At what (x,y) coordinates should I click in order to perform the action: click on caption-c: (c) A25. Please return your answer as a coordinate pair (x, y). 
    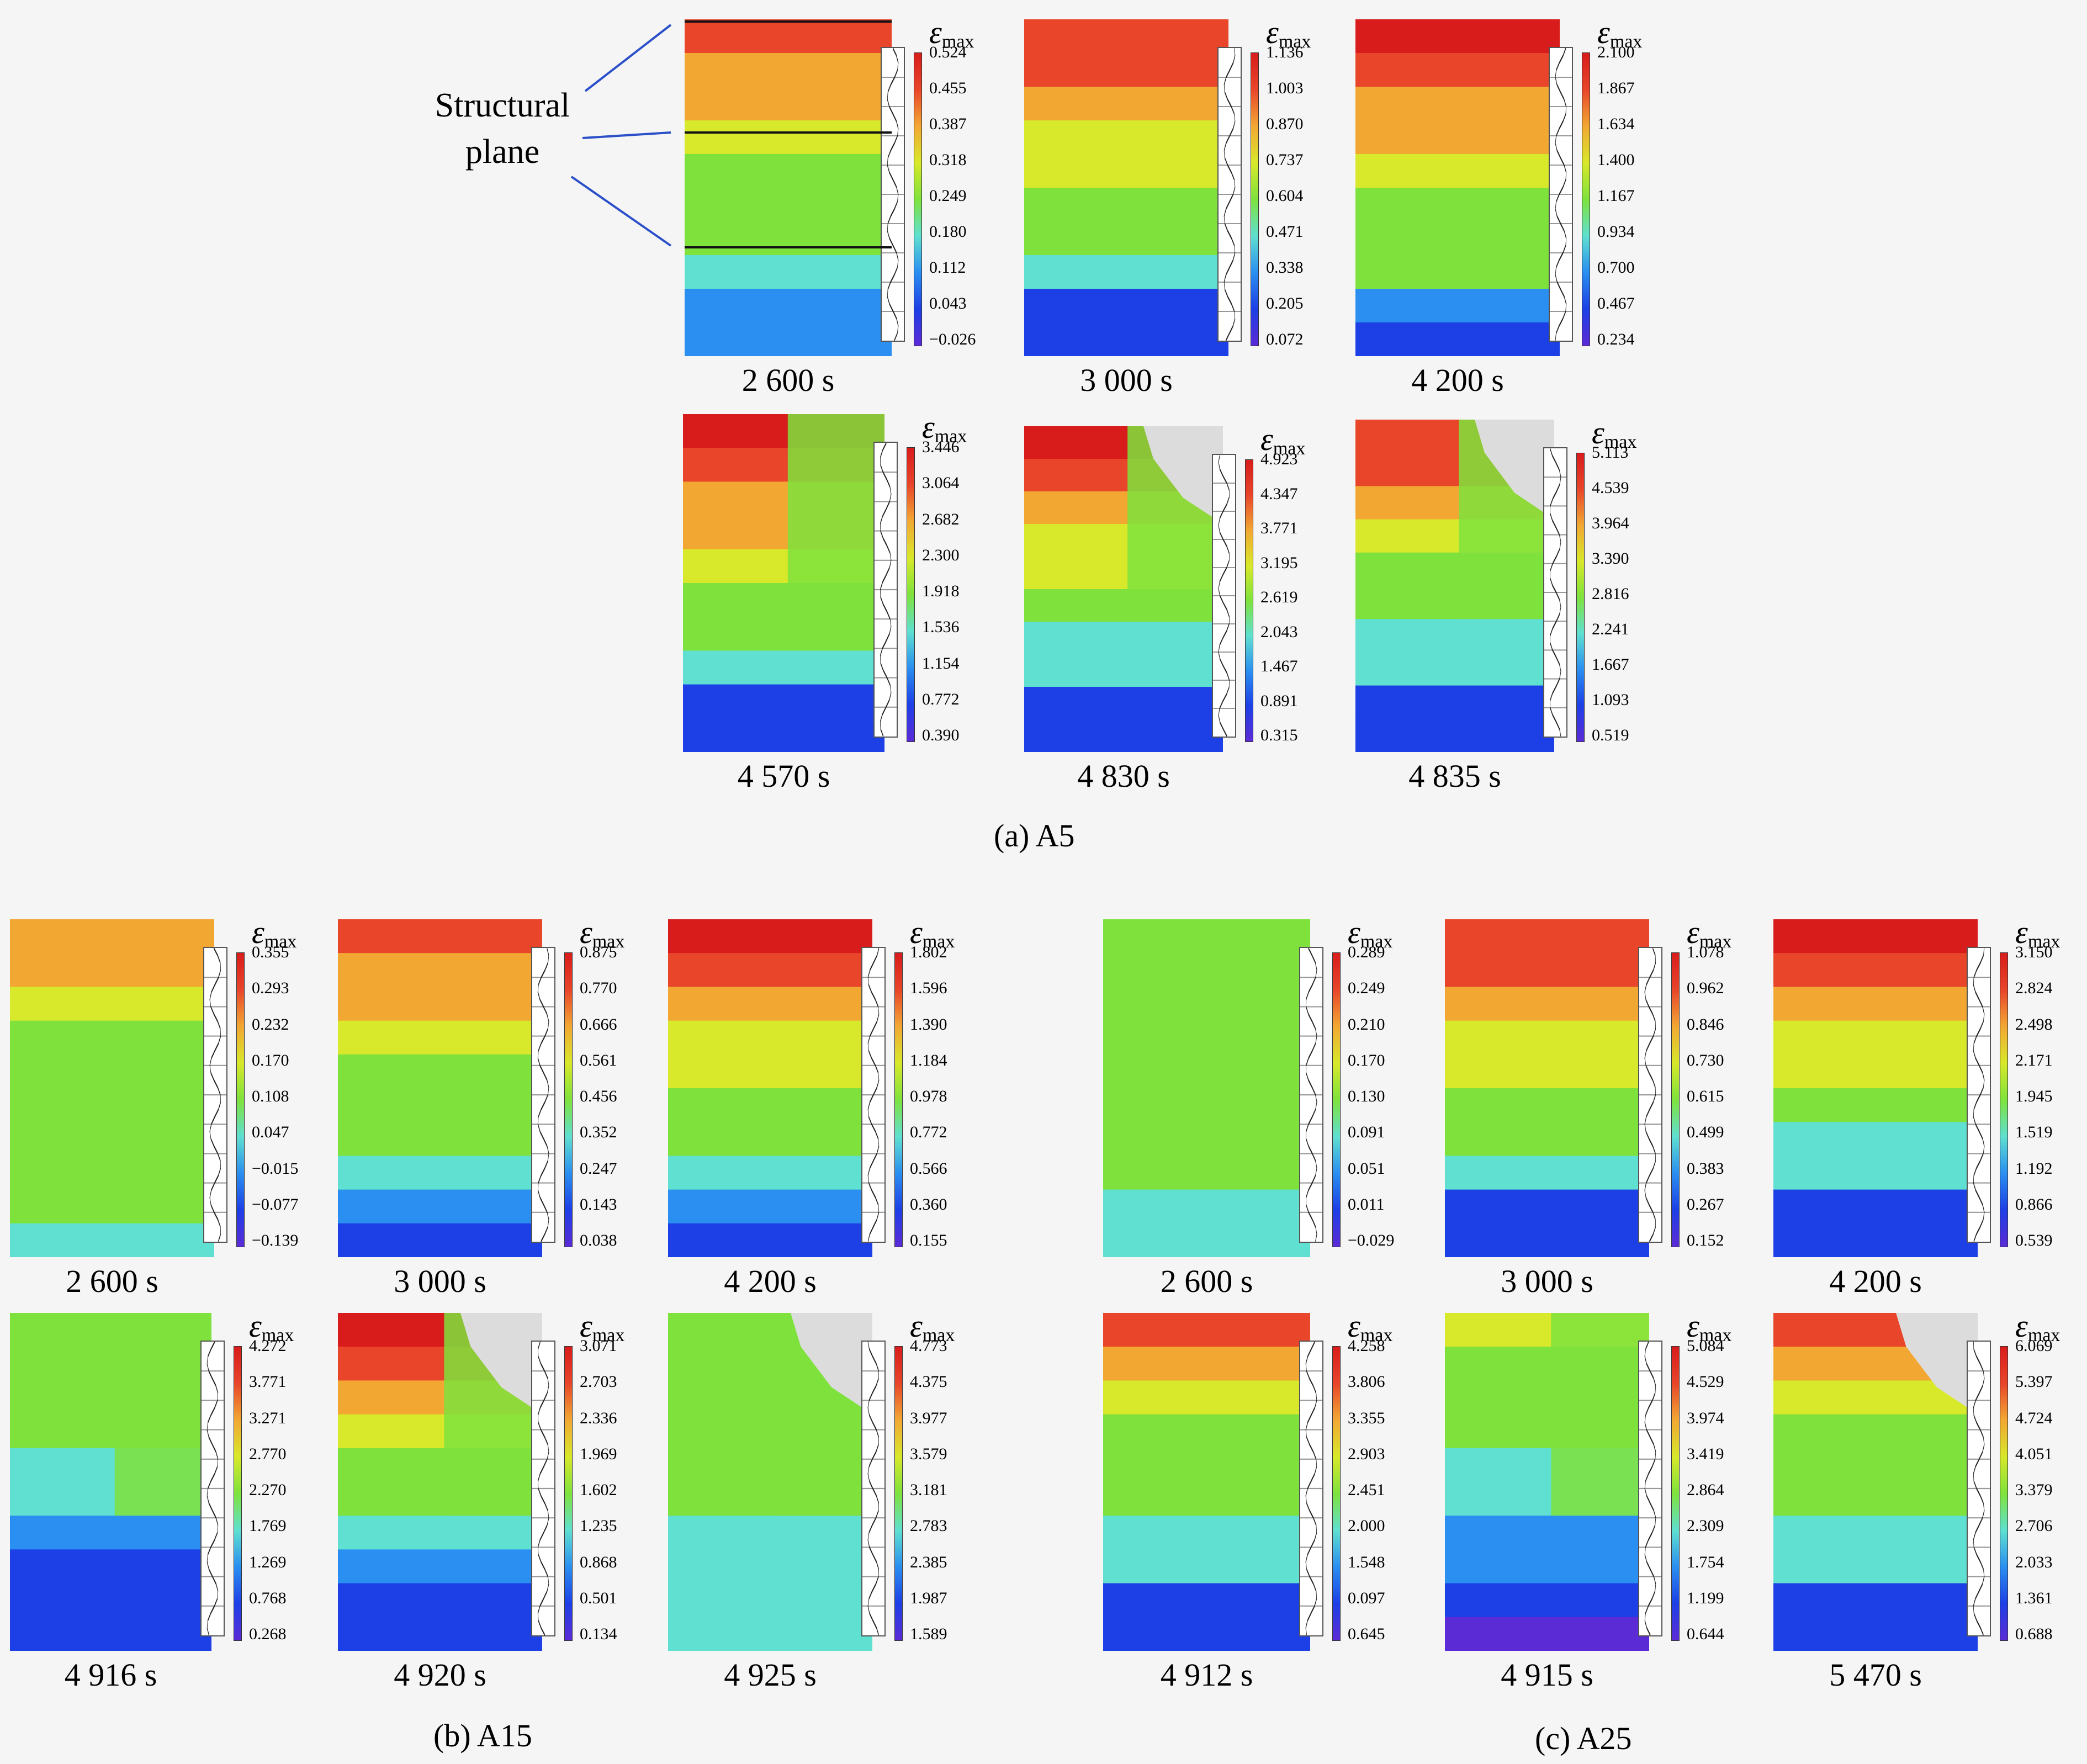
    Looking at the image, I should click on (1584, 1738).